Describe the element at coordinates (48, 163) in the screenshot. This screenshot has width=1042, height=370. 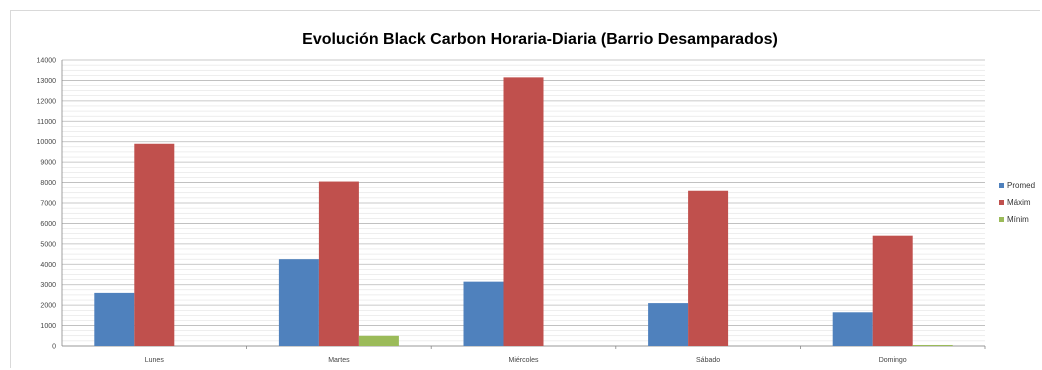
I see `y-tick-label: 9000` at that location.